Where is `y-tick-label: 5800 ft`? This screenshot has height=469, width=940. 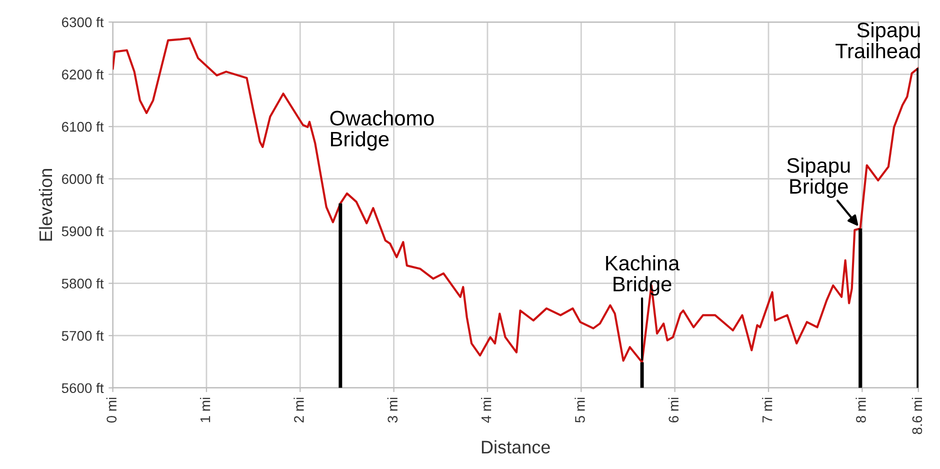 y-tick-label: 5800 ft is located at coordinates (83, 283).